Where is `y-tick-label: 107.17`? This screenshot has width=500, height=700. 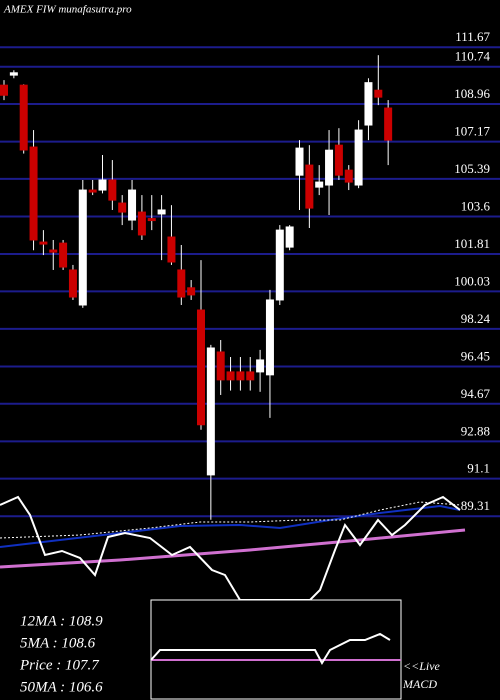 y-tick-label: 107.17 is located at coordinates (472, 131).